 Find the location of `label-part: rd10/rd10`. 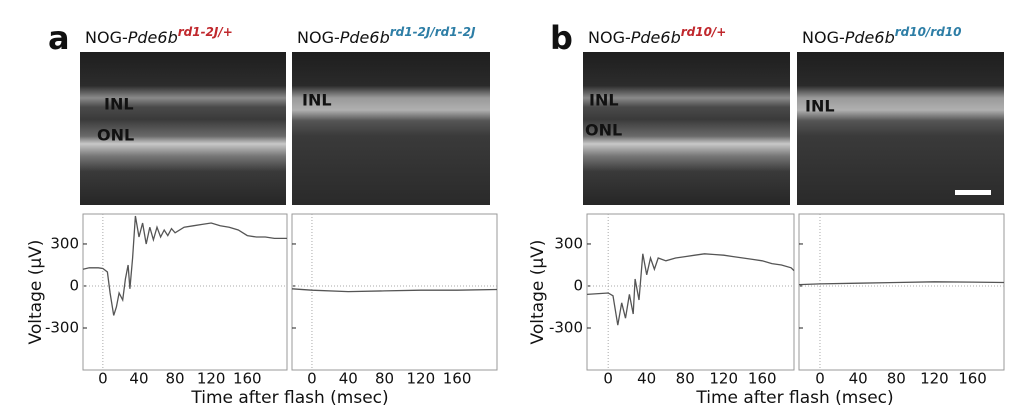

label-part: rd10/rd10 is located at coordinates (928, 32).